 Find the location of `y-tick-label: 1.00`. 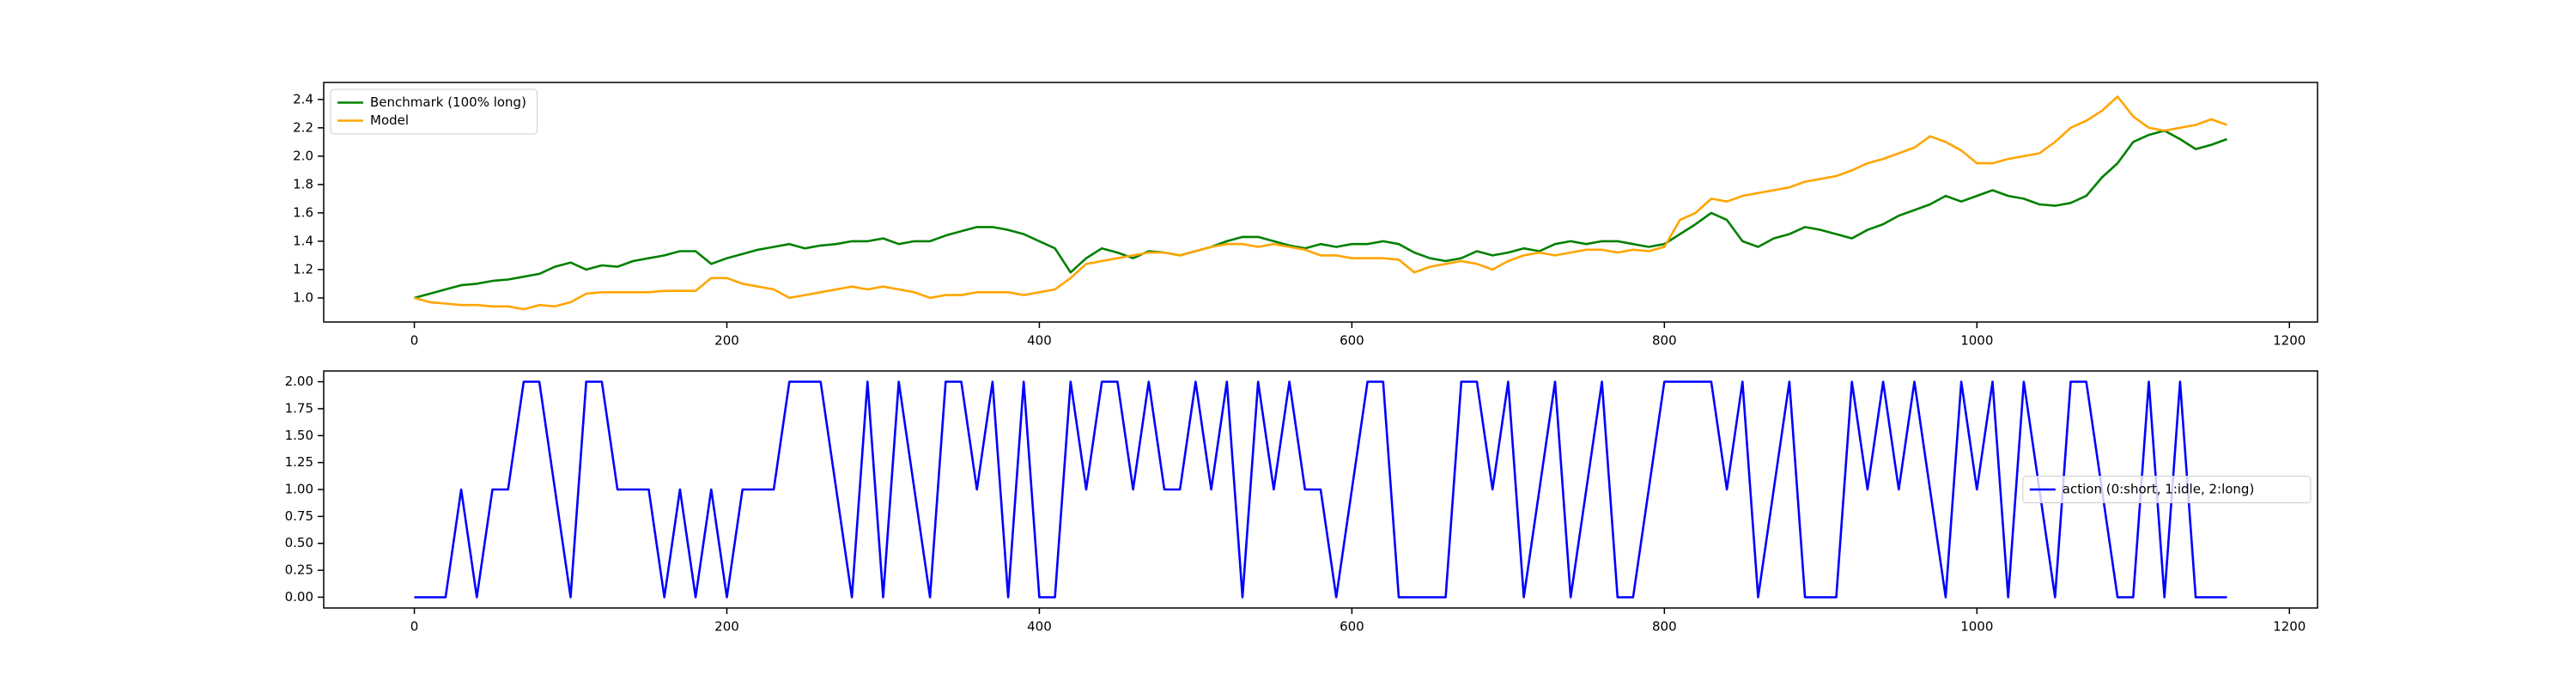

y-tick-label: 1.00 is located at coordinates (299, 489).